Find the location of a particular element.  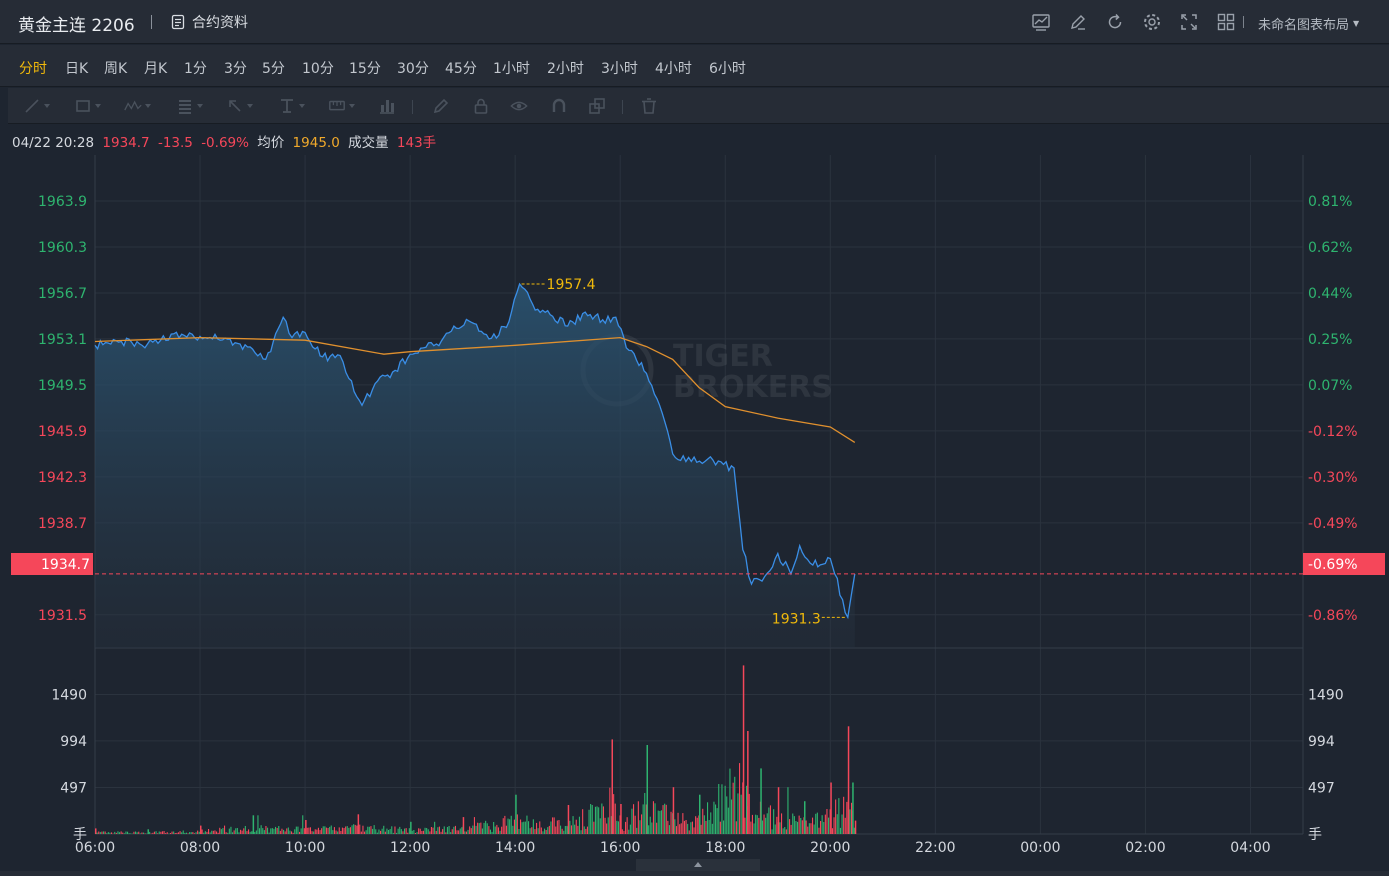

indicator-tool is located at coordinates (387, 106).